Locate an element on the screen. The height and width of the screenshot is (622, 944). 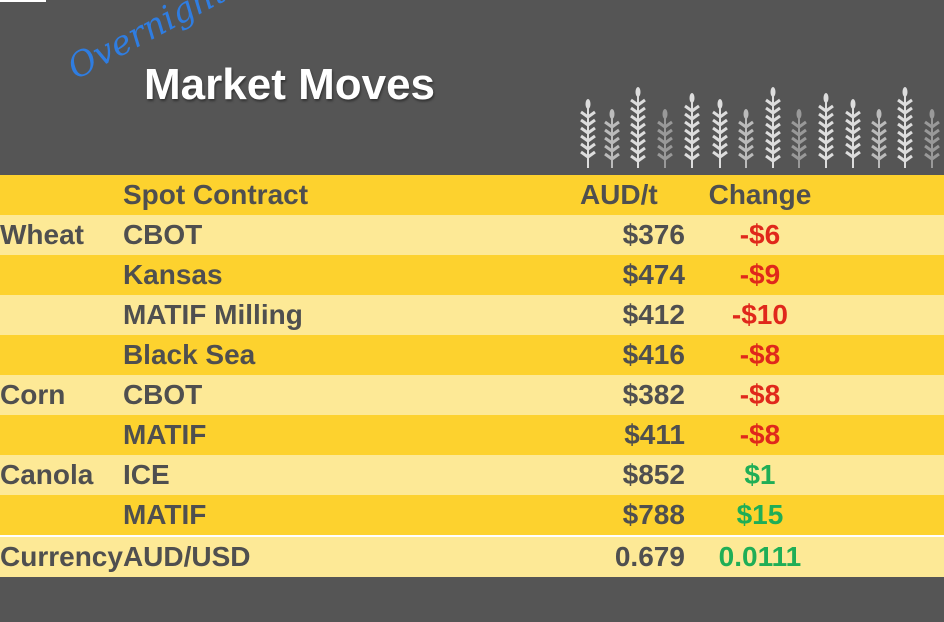
commodity-cell: Wheat is located at coordinates (61, 235).